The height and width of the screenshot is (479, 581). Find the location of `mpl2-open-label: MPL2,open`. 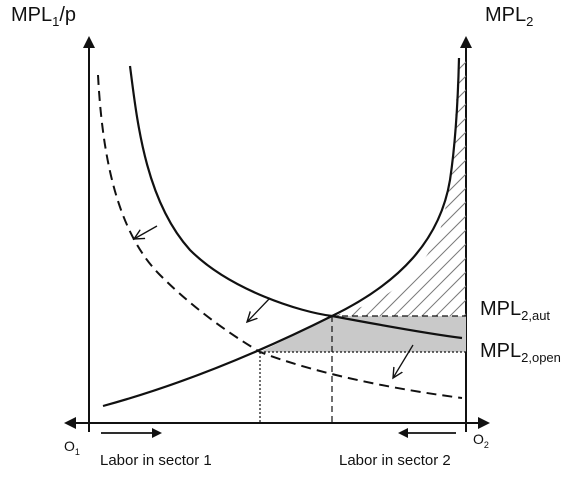

mpl2-open-label: MPL2,open is located at coordinates (520, 352).